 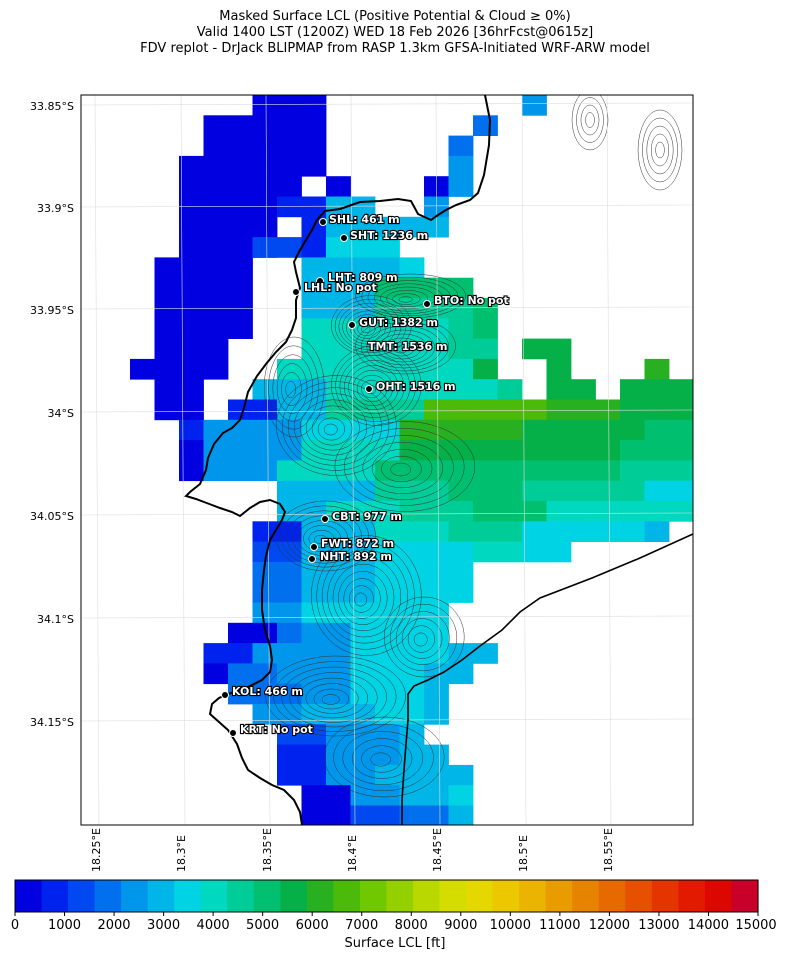 I want to click on lat-label: 33.95°S, so click(x=52, y=310).